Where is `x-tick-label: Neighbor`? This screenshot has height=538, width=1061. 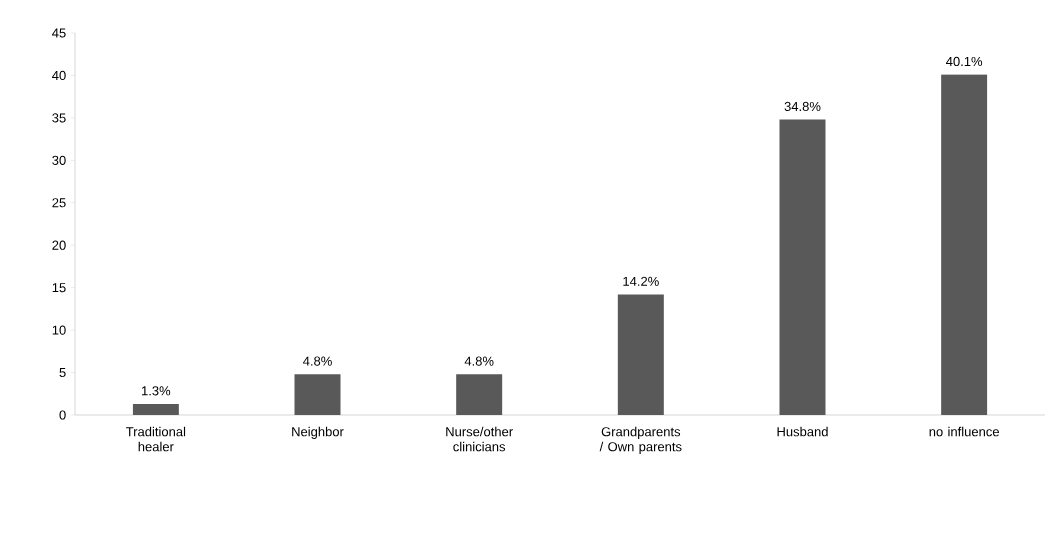
x-tick-label: Neighbor is located at coordinates (318, 432).